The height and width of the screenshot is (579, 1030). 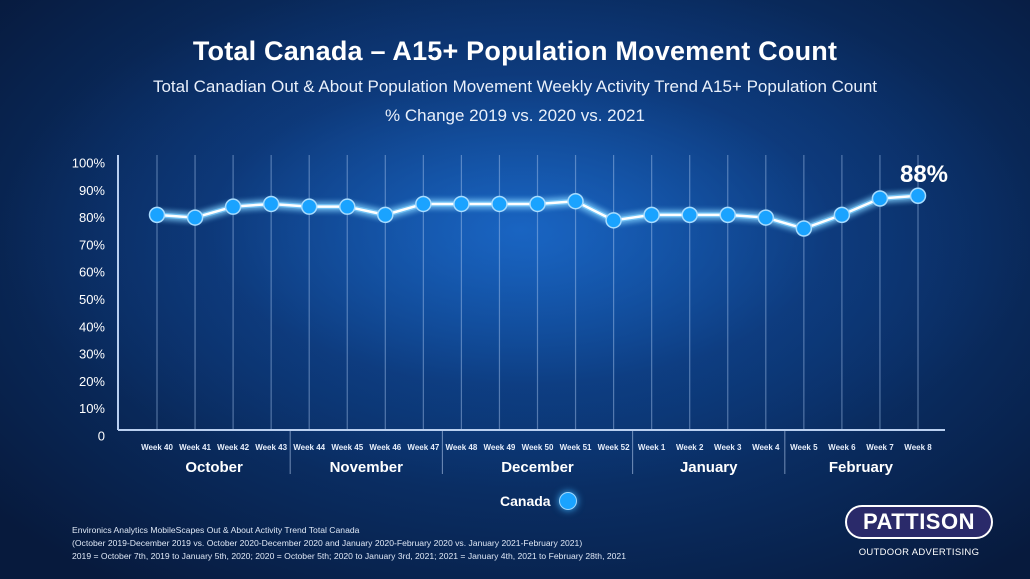 What do you see at coordinates (919, 552) in the screenshot?
I see `logo-tagline: OUTDOOR ADVERTISING` at bounding box center [919, 552].